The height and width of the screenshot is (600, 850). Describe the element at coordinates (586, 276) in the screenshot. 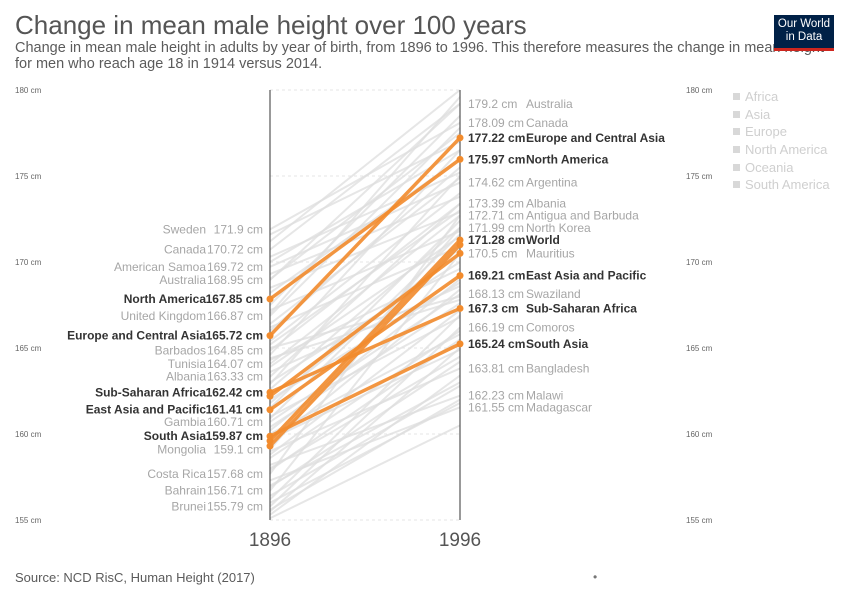

I see `end-highlight-name: East Asia and Pacific` at that location.